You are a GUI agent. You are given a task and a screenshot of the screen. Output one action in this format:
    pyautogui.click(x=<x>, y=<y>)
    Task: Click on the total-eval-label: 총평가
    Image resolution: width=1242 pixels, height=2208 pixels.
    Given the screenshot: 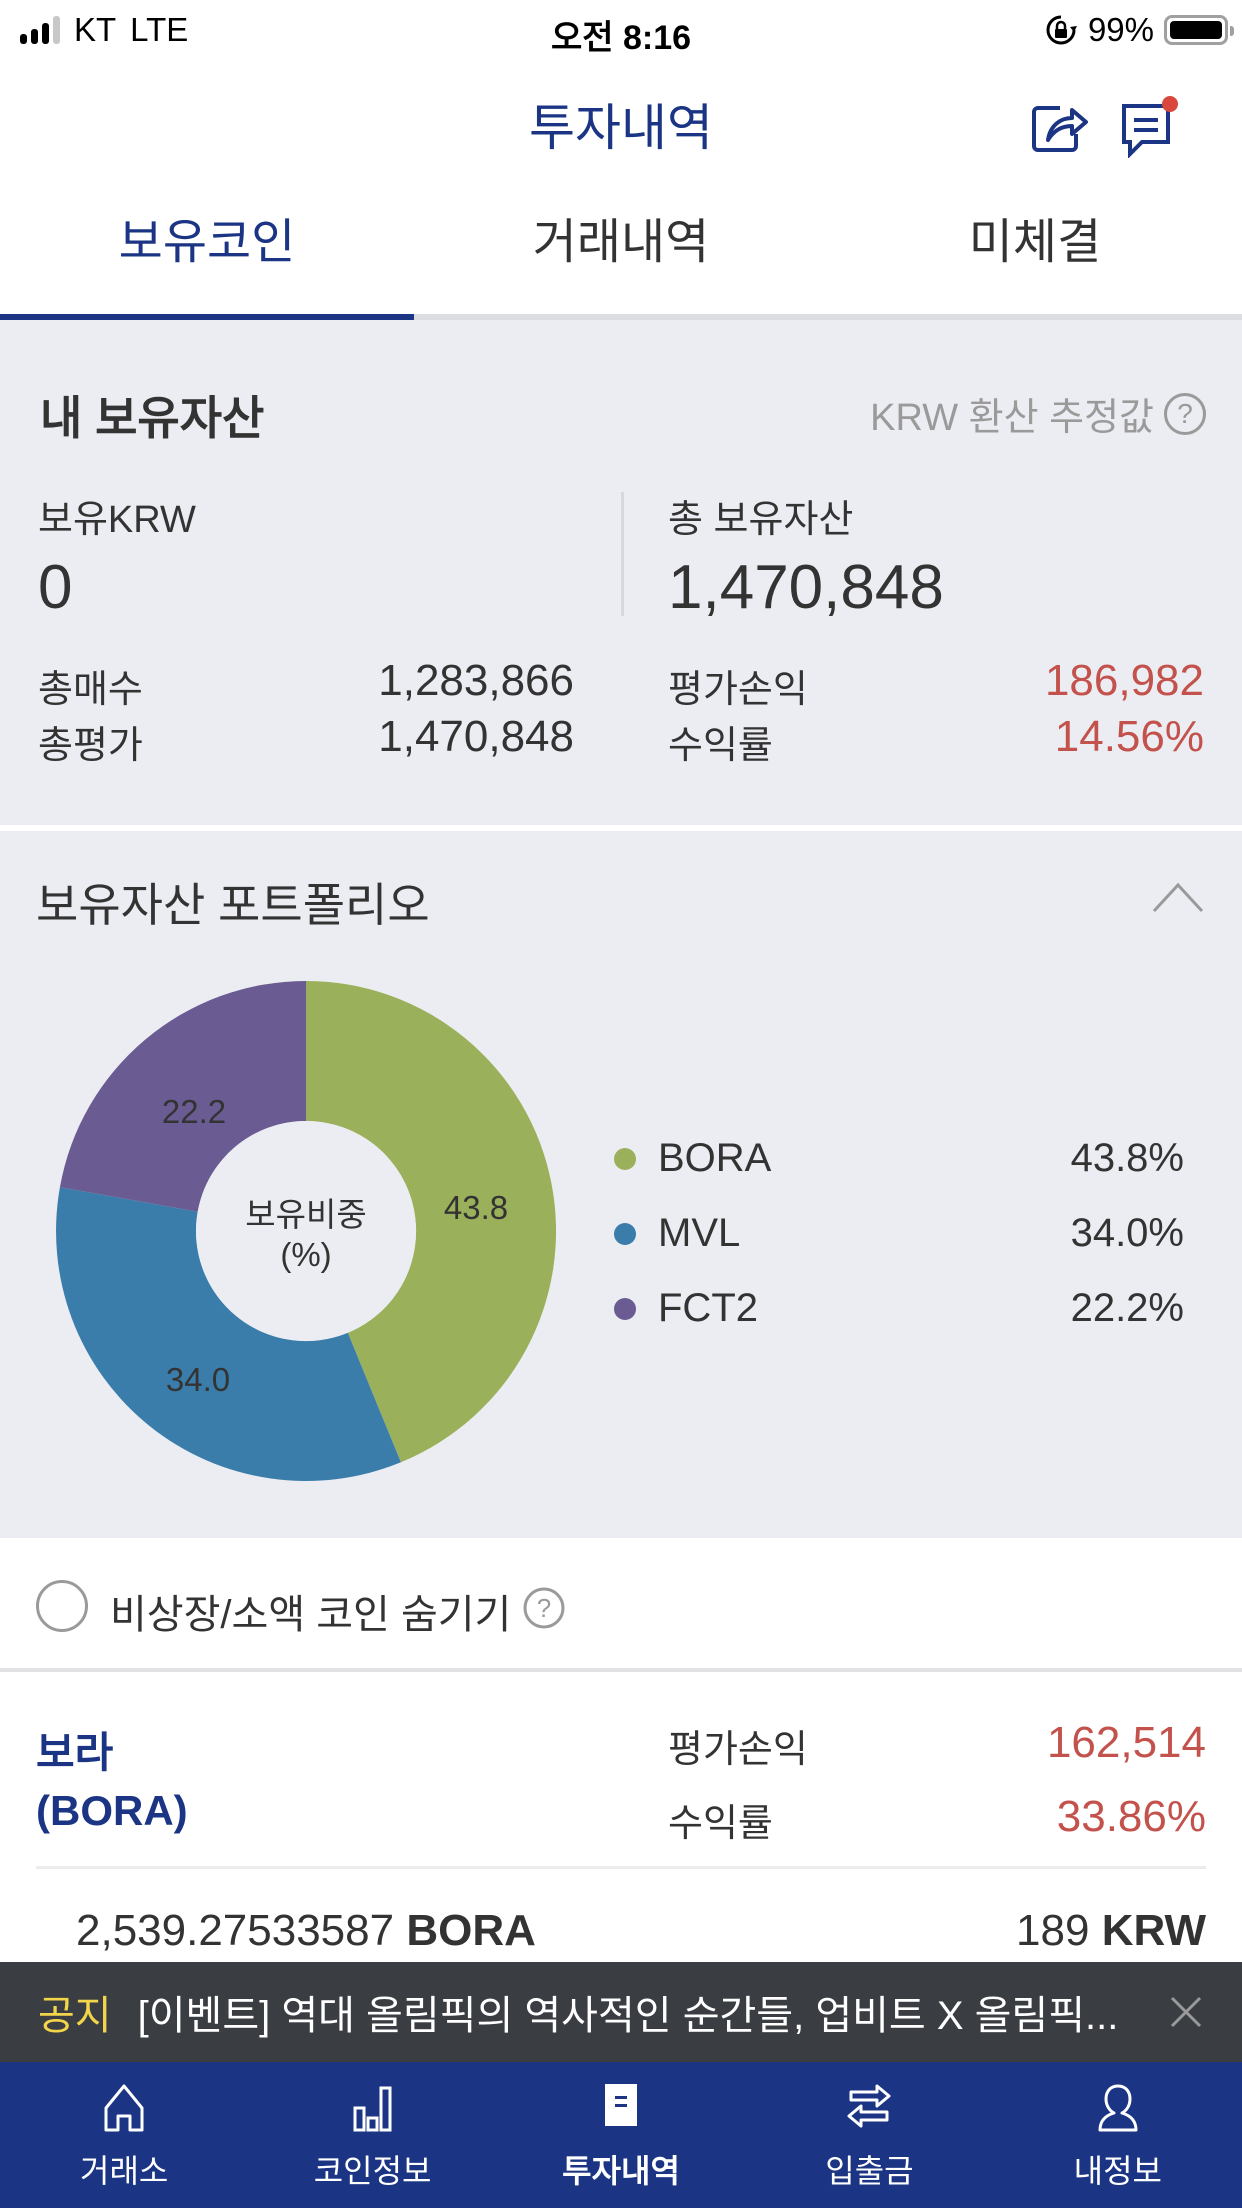 What is the action you would take?
    pyautogui.click(x=90, y=746)
    